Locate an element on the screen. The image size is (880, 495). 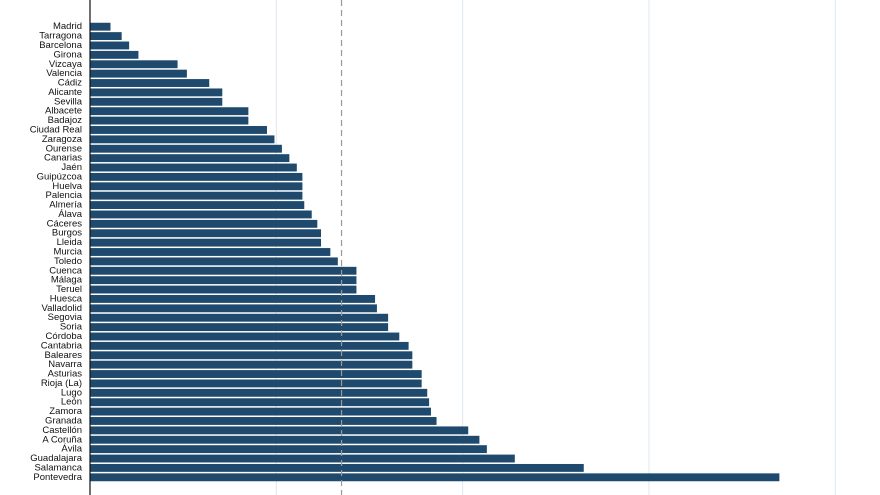
category-label: Salamanca is located at coordinates (58, 467).